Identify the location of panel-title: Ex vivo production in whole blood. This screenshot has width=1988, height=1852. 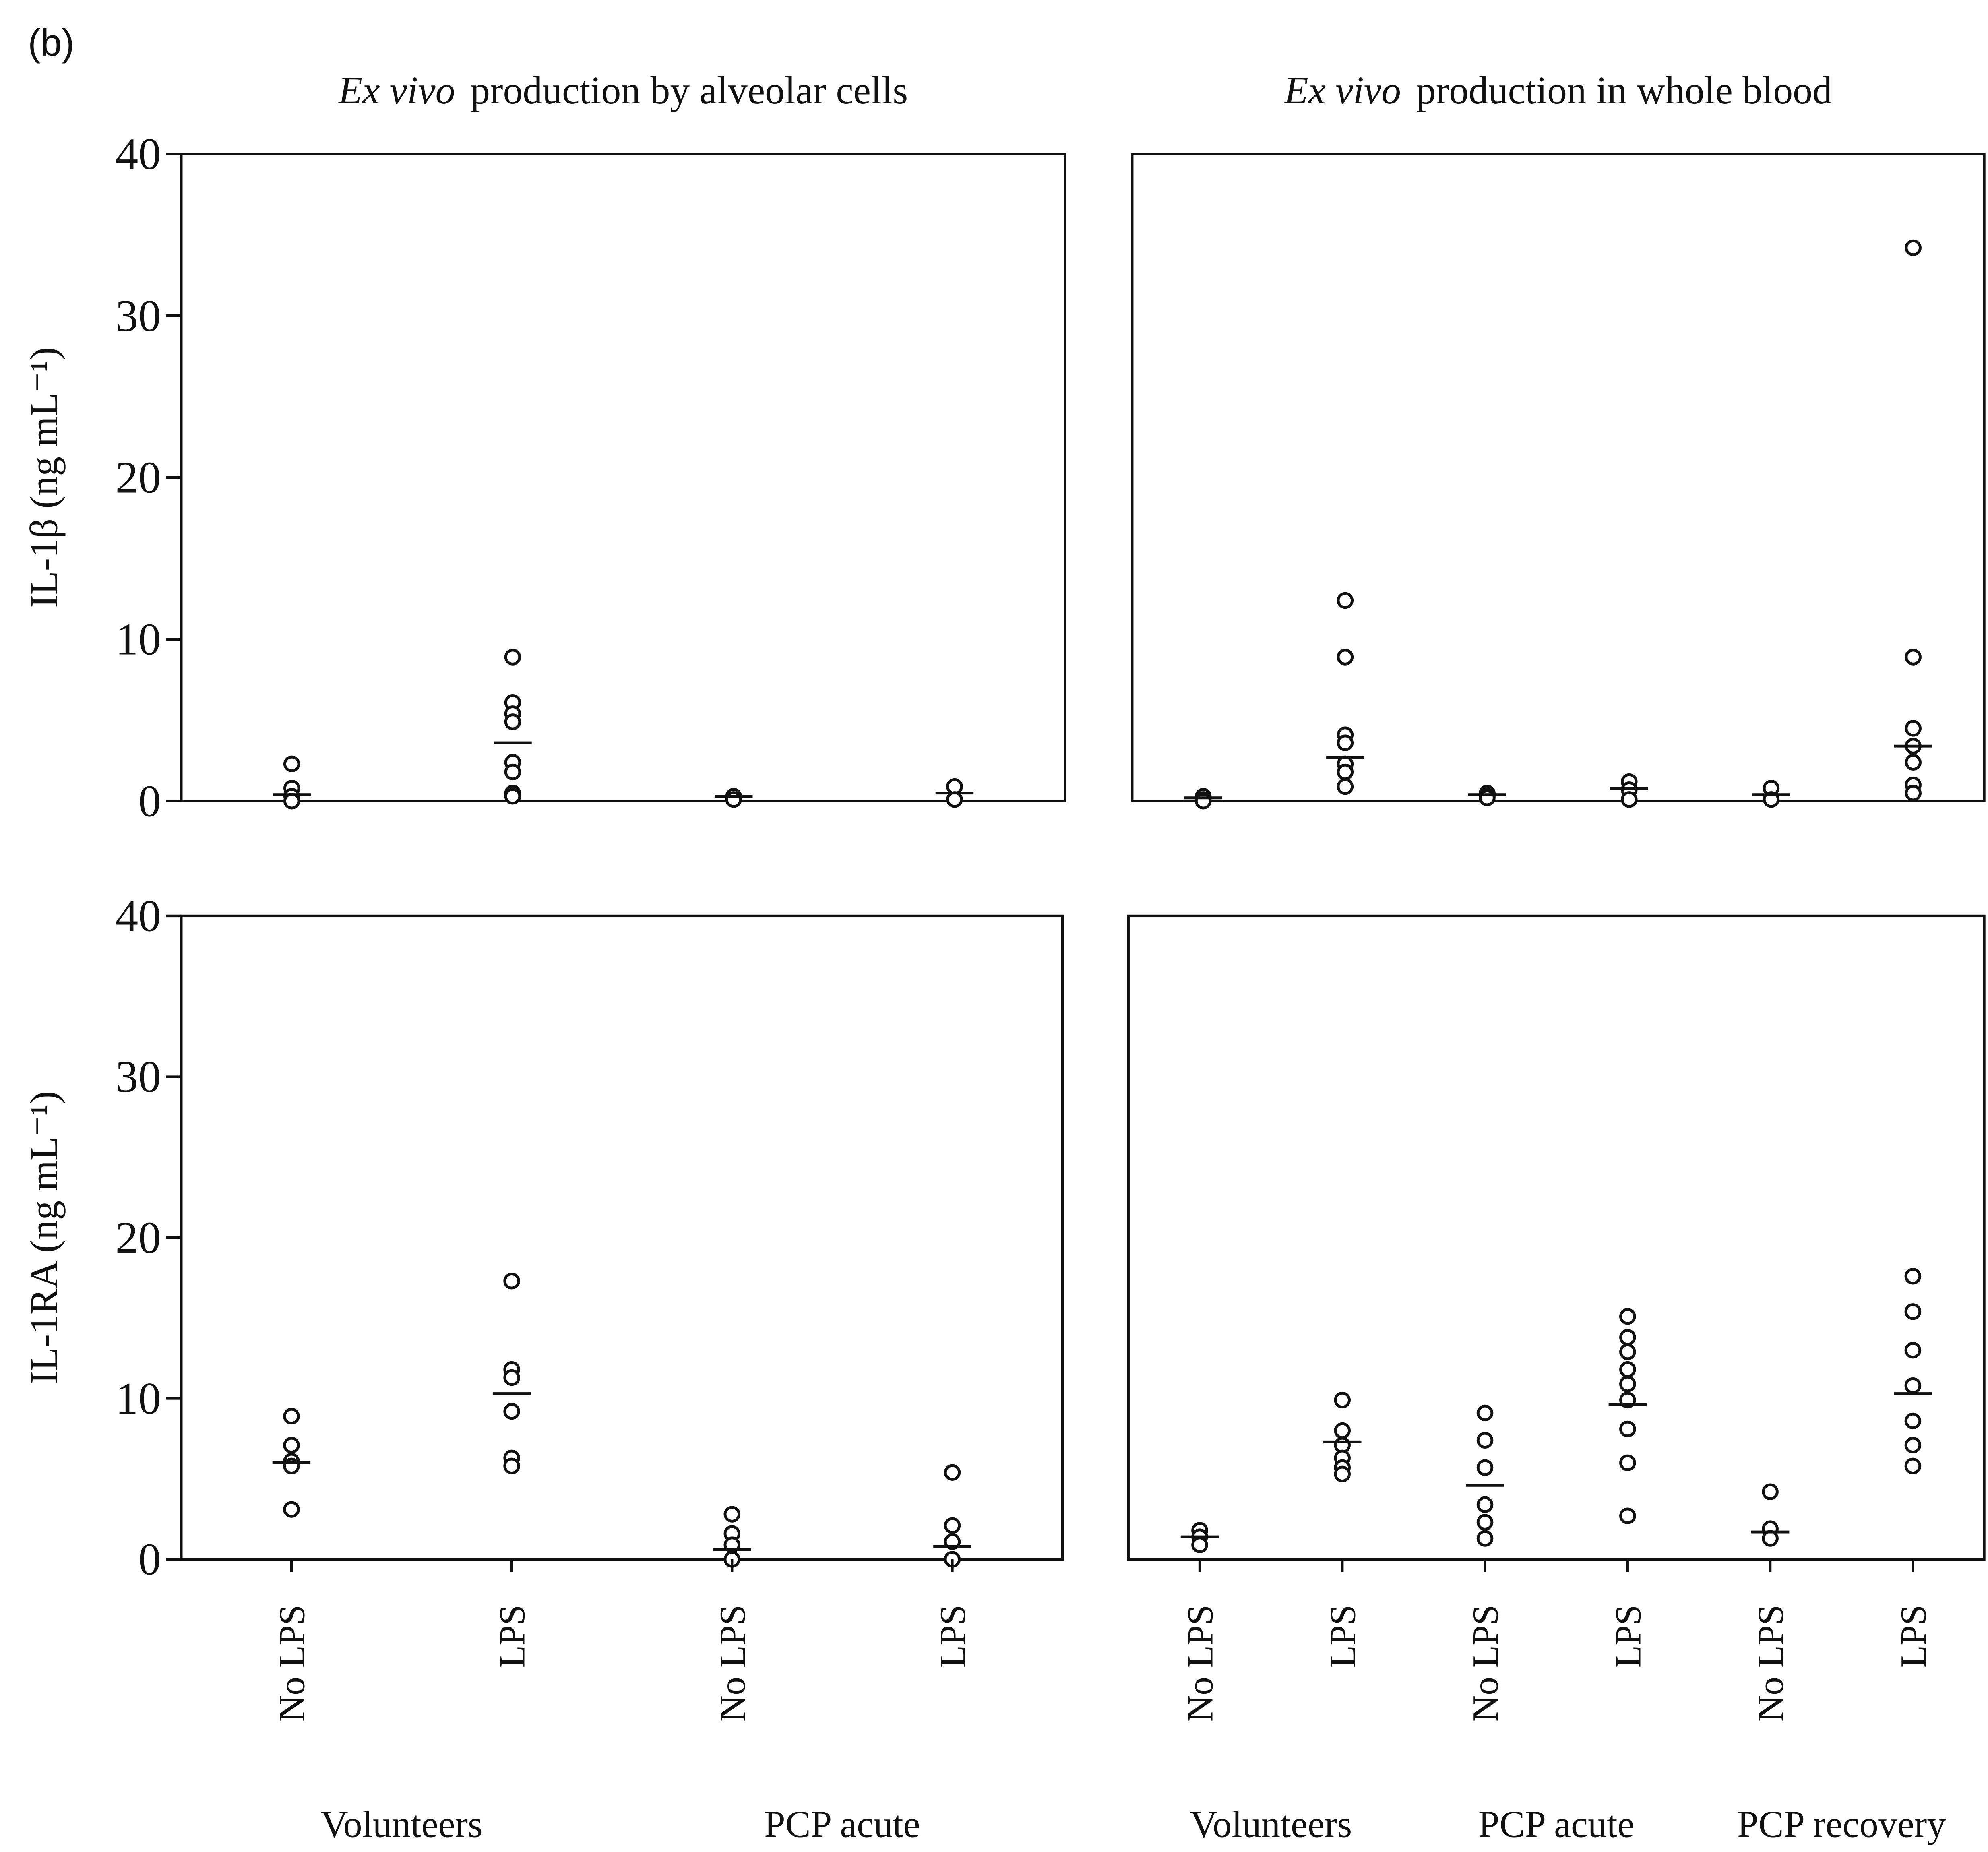
(1557, 90).